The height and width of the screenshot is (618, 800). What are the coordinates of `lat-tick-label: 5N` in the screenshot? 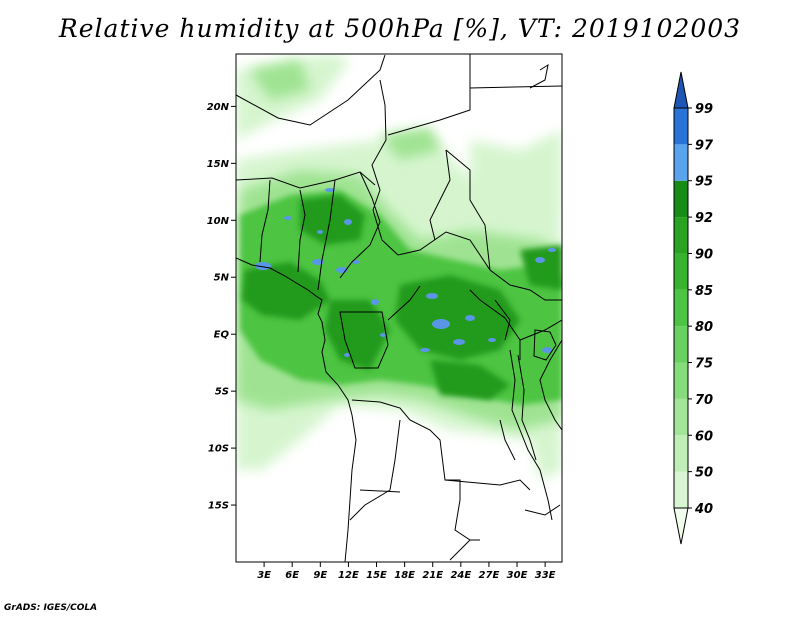 It's located at (222, 278).